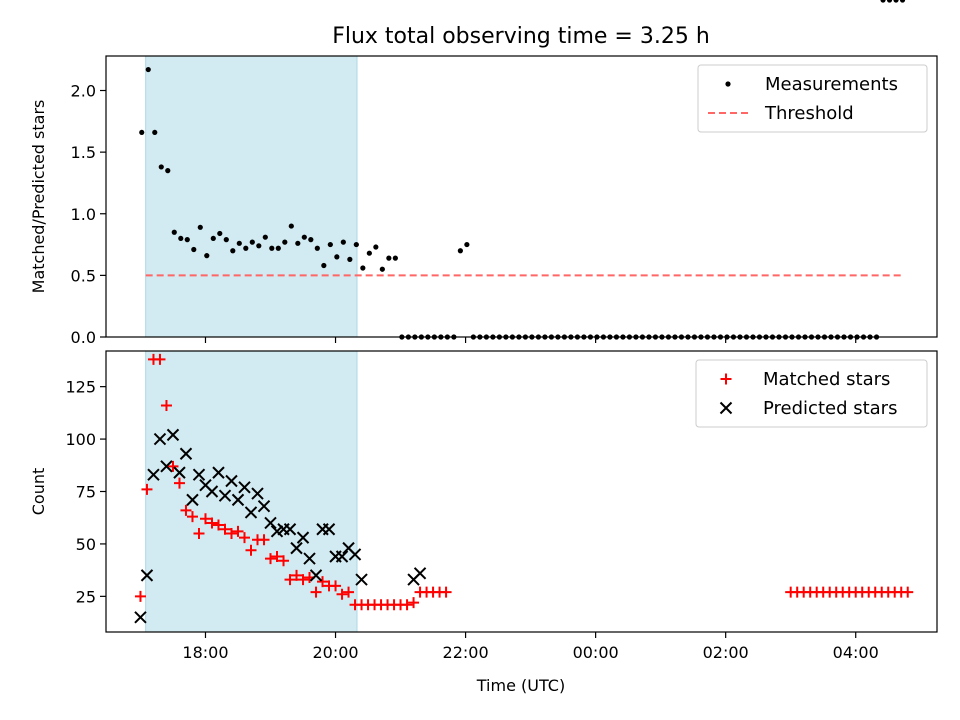  I want to click on x-tick-label: 20:00, so click(335, 652).